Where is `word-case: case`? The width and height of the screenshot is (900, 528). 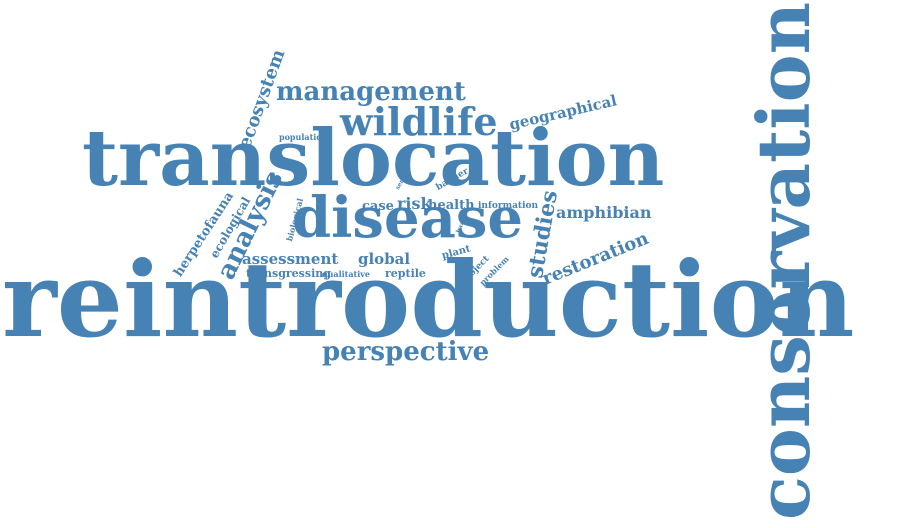
word-case: case is located at coordinates (378, 206).